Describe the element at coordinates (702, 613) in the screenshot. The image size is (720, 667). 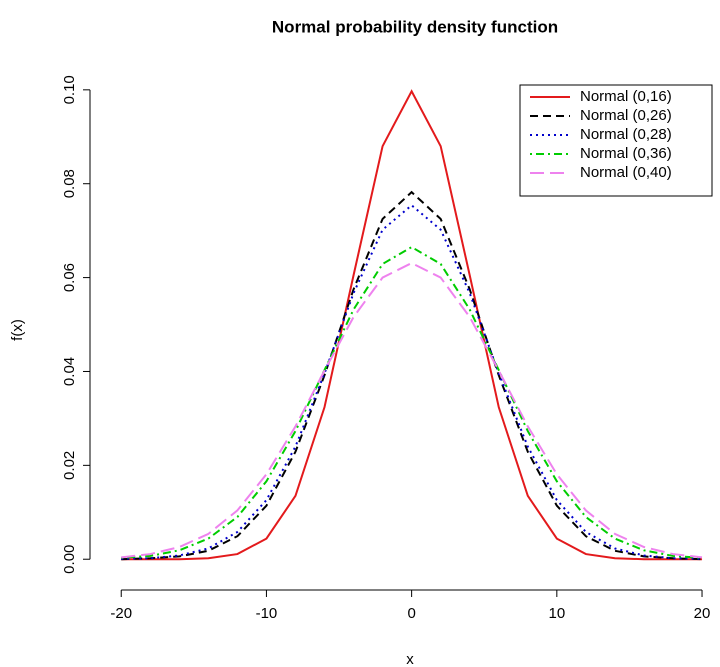
I see `x-tick-label: 20` at that location.